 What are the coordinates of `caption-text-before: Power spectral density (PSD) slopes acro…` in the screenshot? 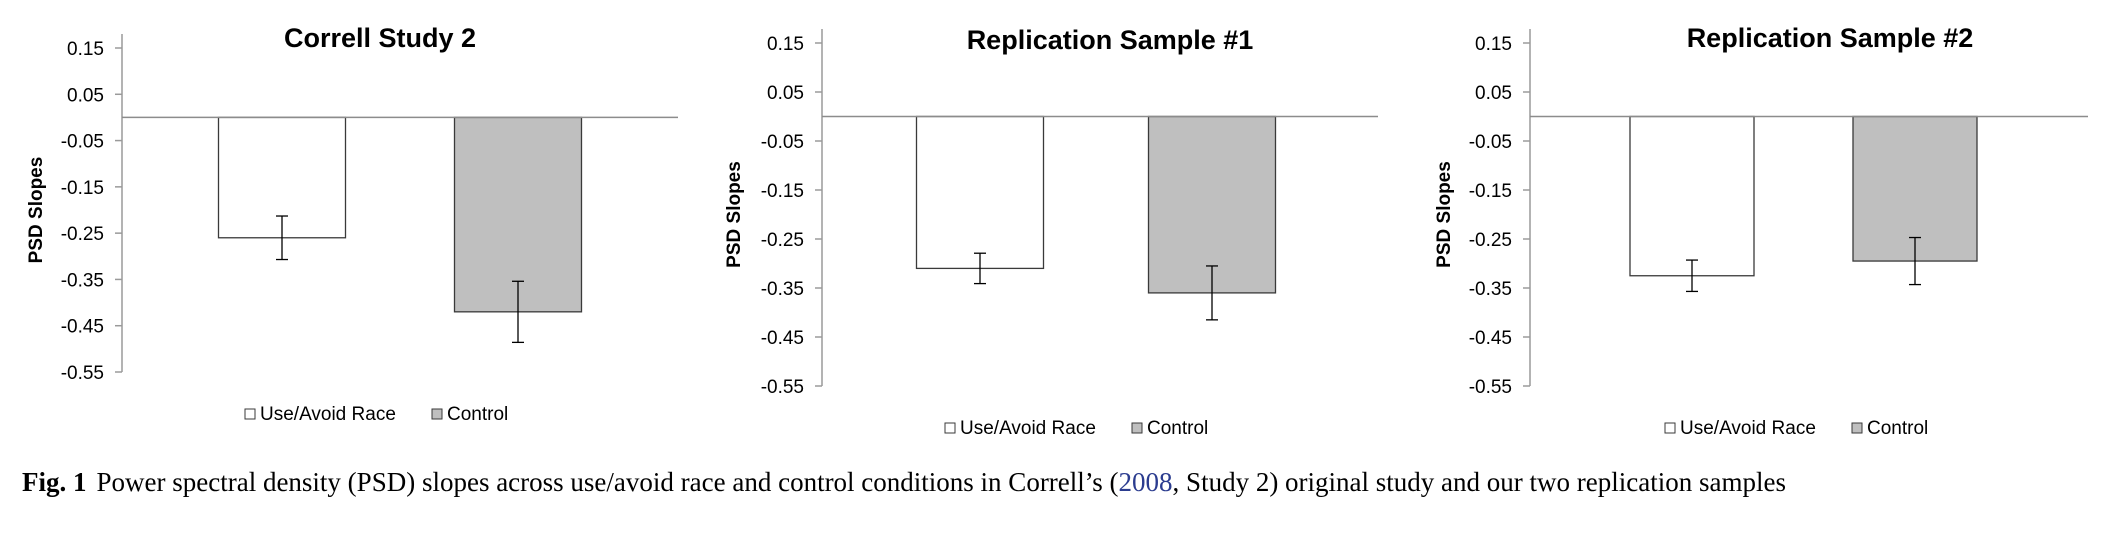 It's located at (607, 482).